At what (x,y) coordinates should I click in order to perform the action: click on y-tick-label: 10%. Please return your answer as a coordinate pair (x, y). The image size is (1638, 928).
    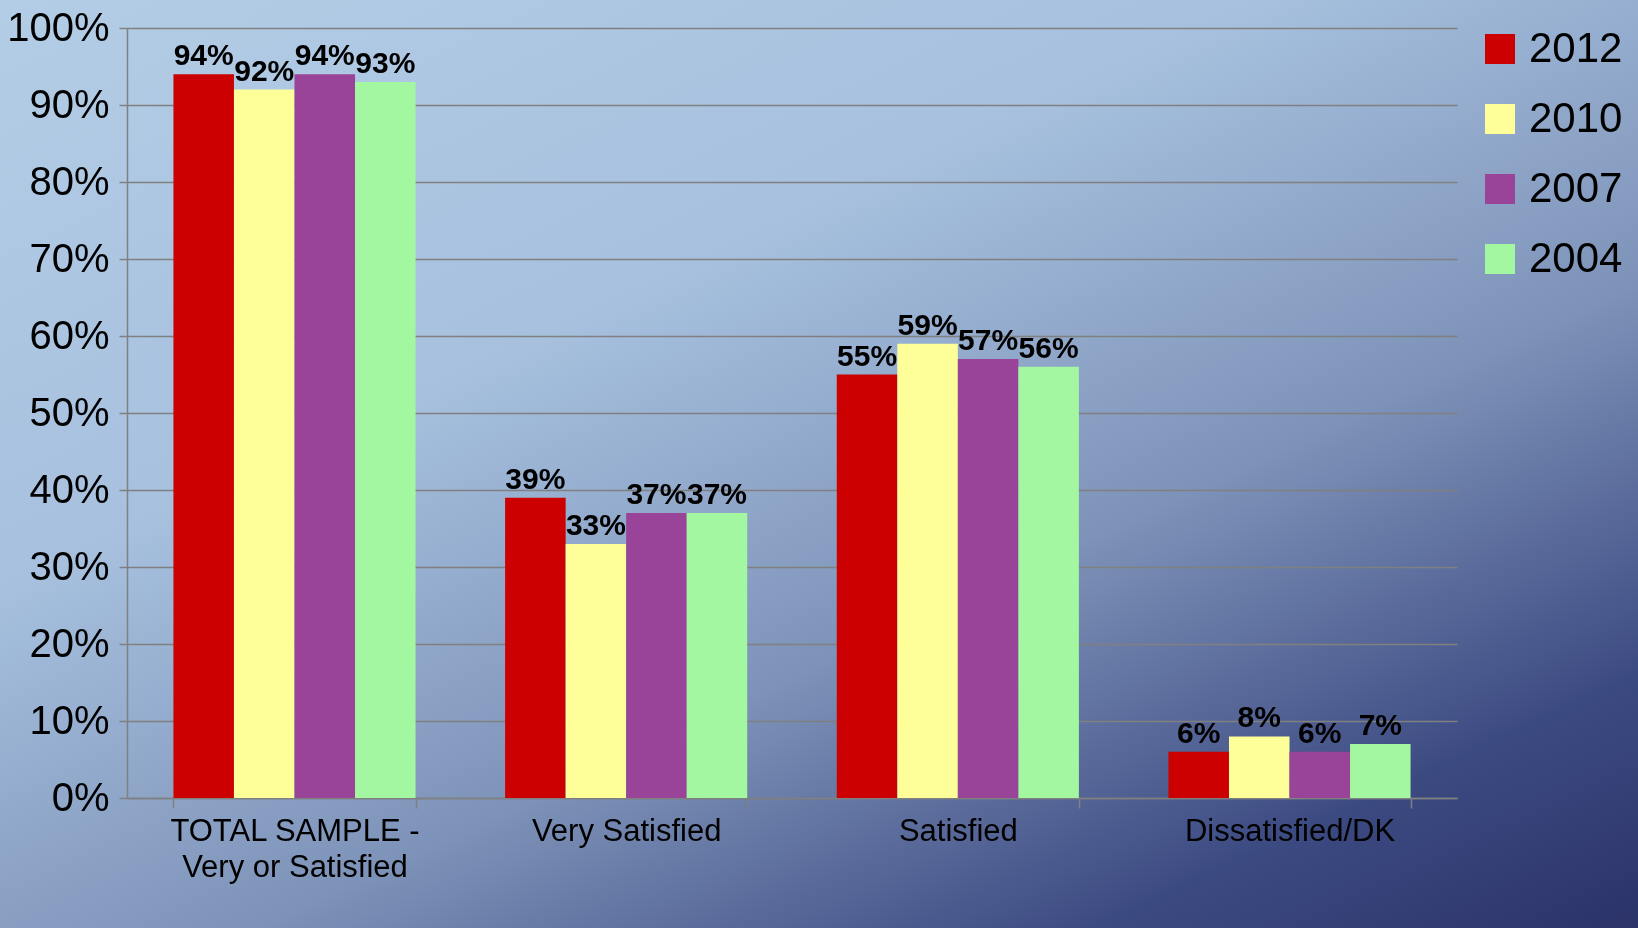
    Looking at the image, I should click on (69, 719).